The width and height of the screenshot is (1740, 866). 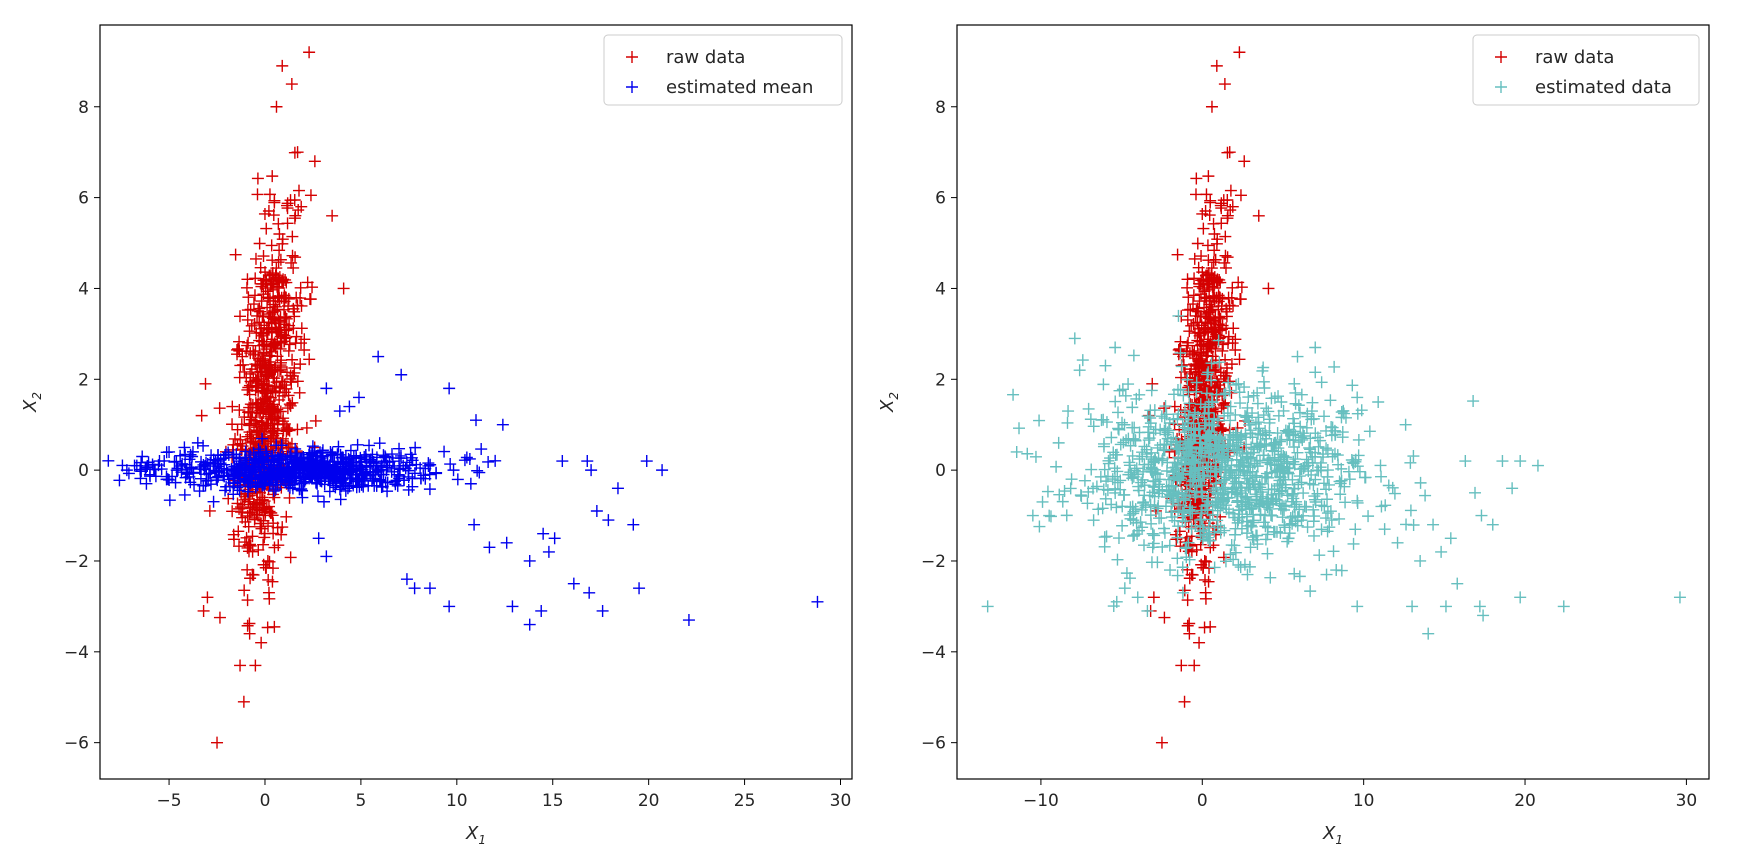 What do you see at coordinates (553, 801) in the screenshot?
I see `x-tick-label: 15` at bounding box center [553, 801].